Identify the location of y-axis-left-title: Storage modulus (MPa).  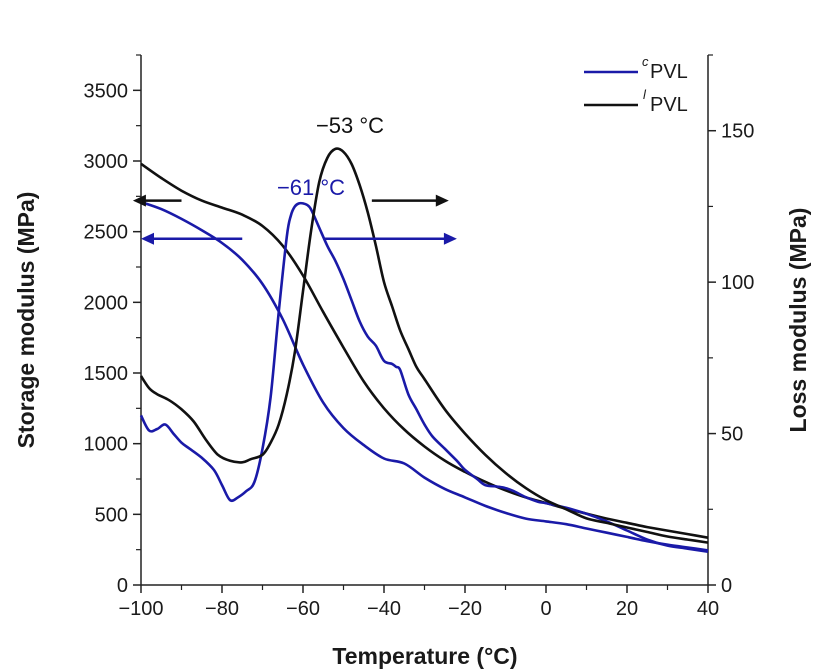
(26, 320).